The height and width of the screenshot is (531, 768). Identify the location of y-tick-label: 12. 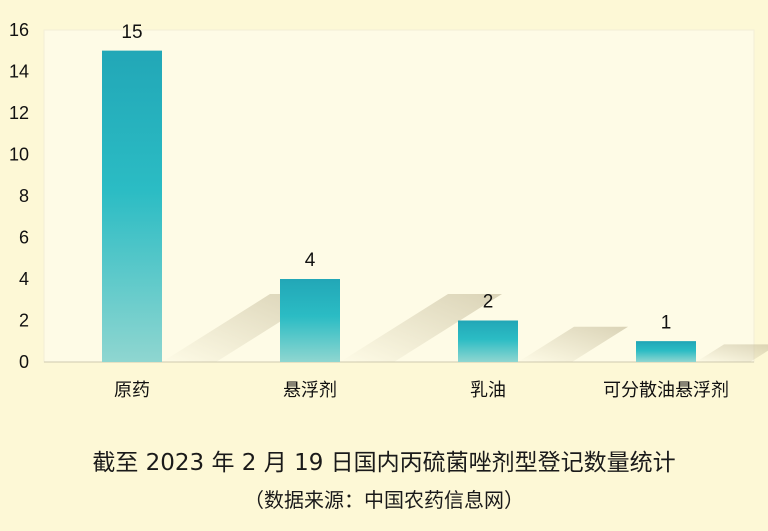
(19, 113).